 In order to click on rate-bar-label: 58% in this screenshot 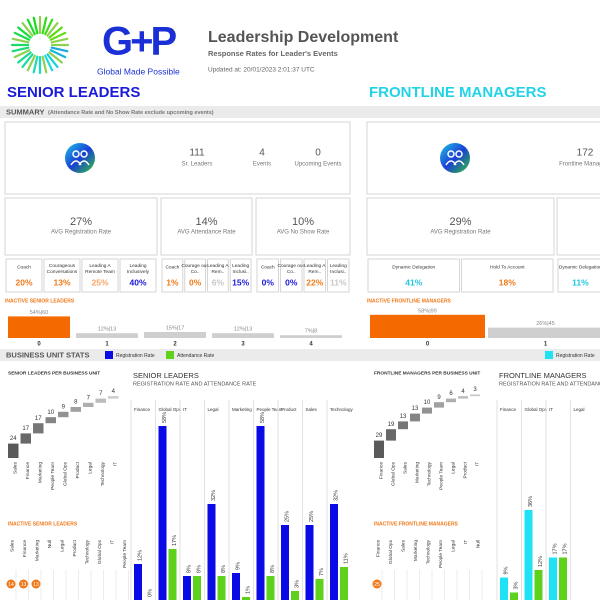, I will do `click(263, 417)`.